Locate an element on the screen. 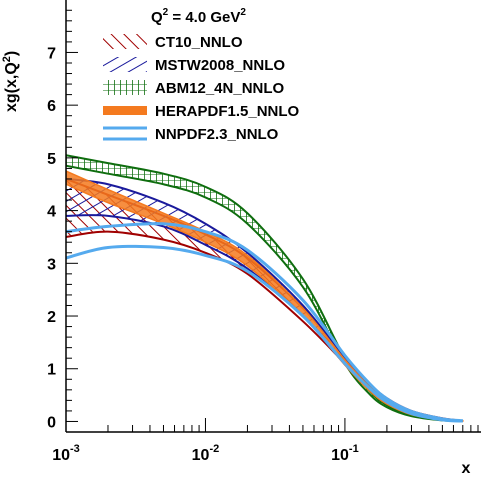 This screenshot has height=482, width=481. y-tick-label: 3 is located at coordinates (51, 264).